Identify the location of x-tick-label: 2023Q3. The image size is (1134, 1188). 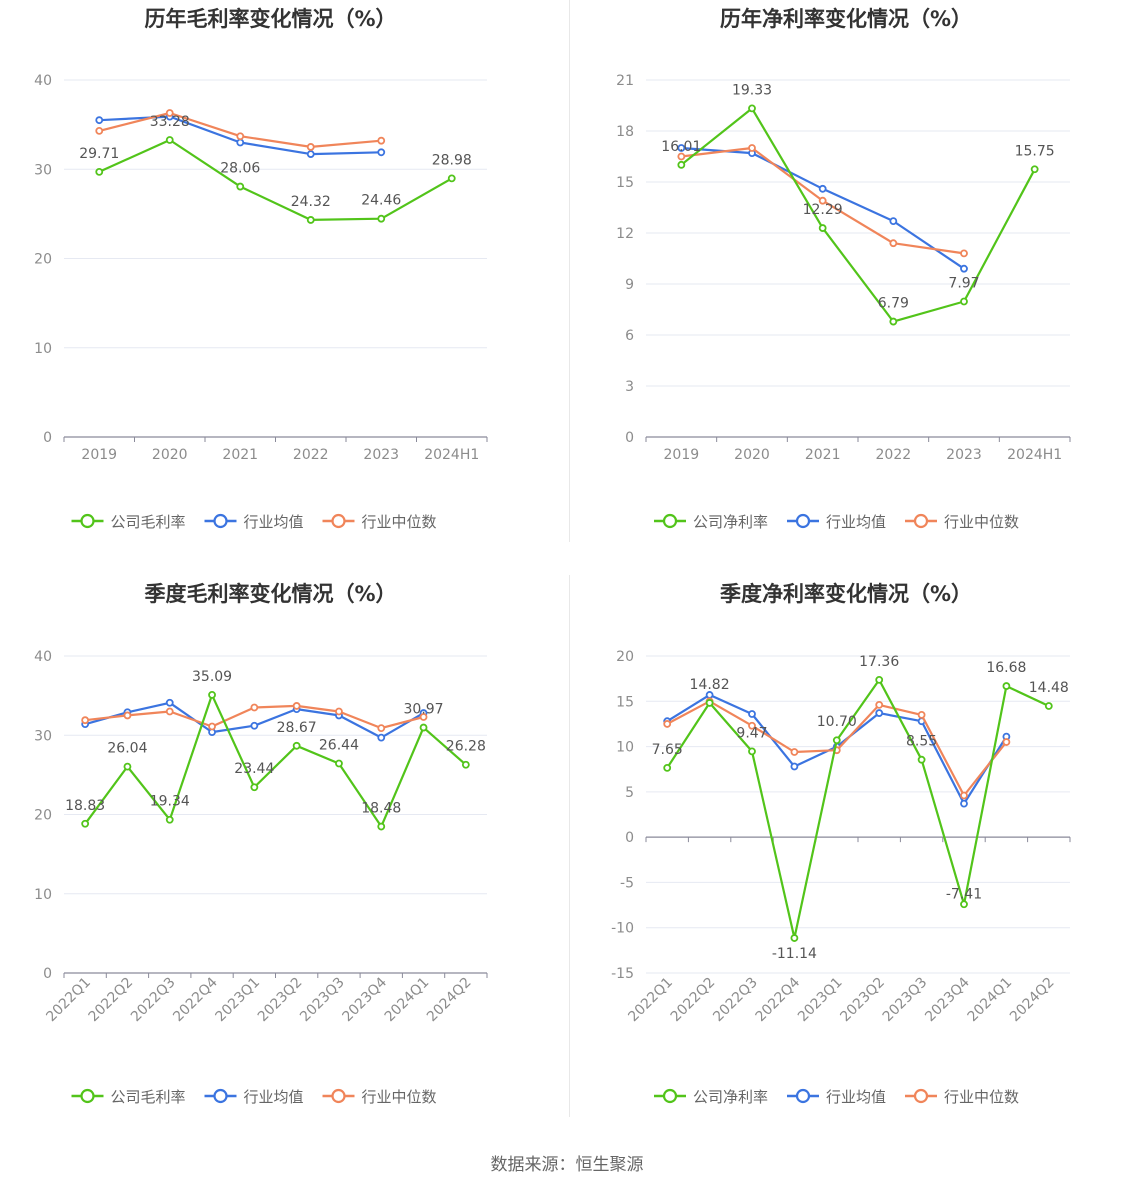
(905, 1000).